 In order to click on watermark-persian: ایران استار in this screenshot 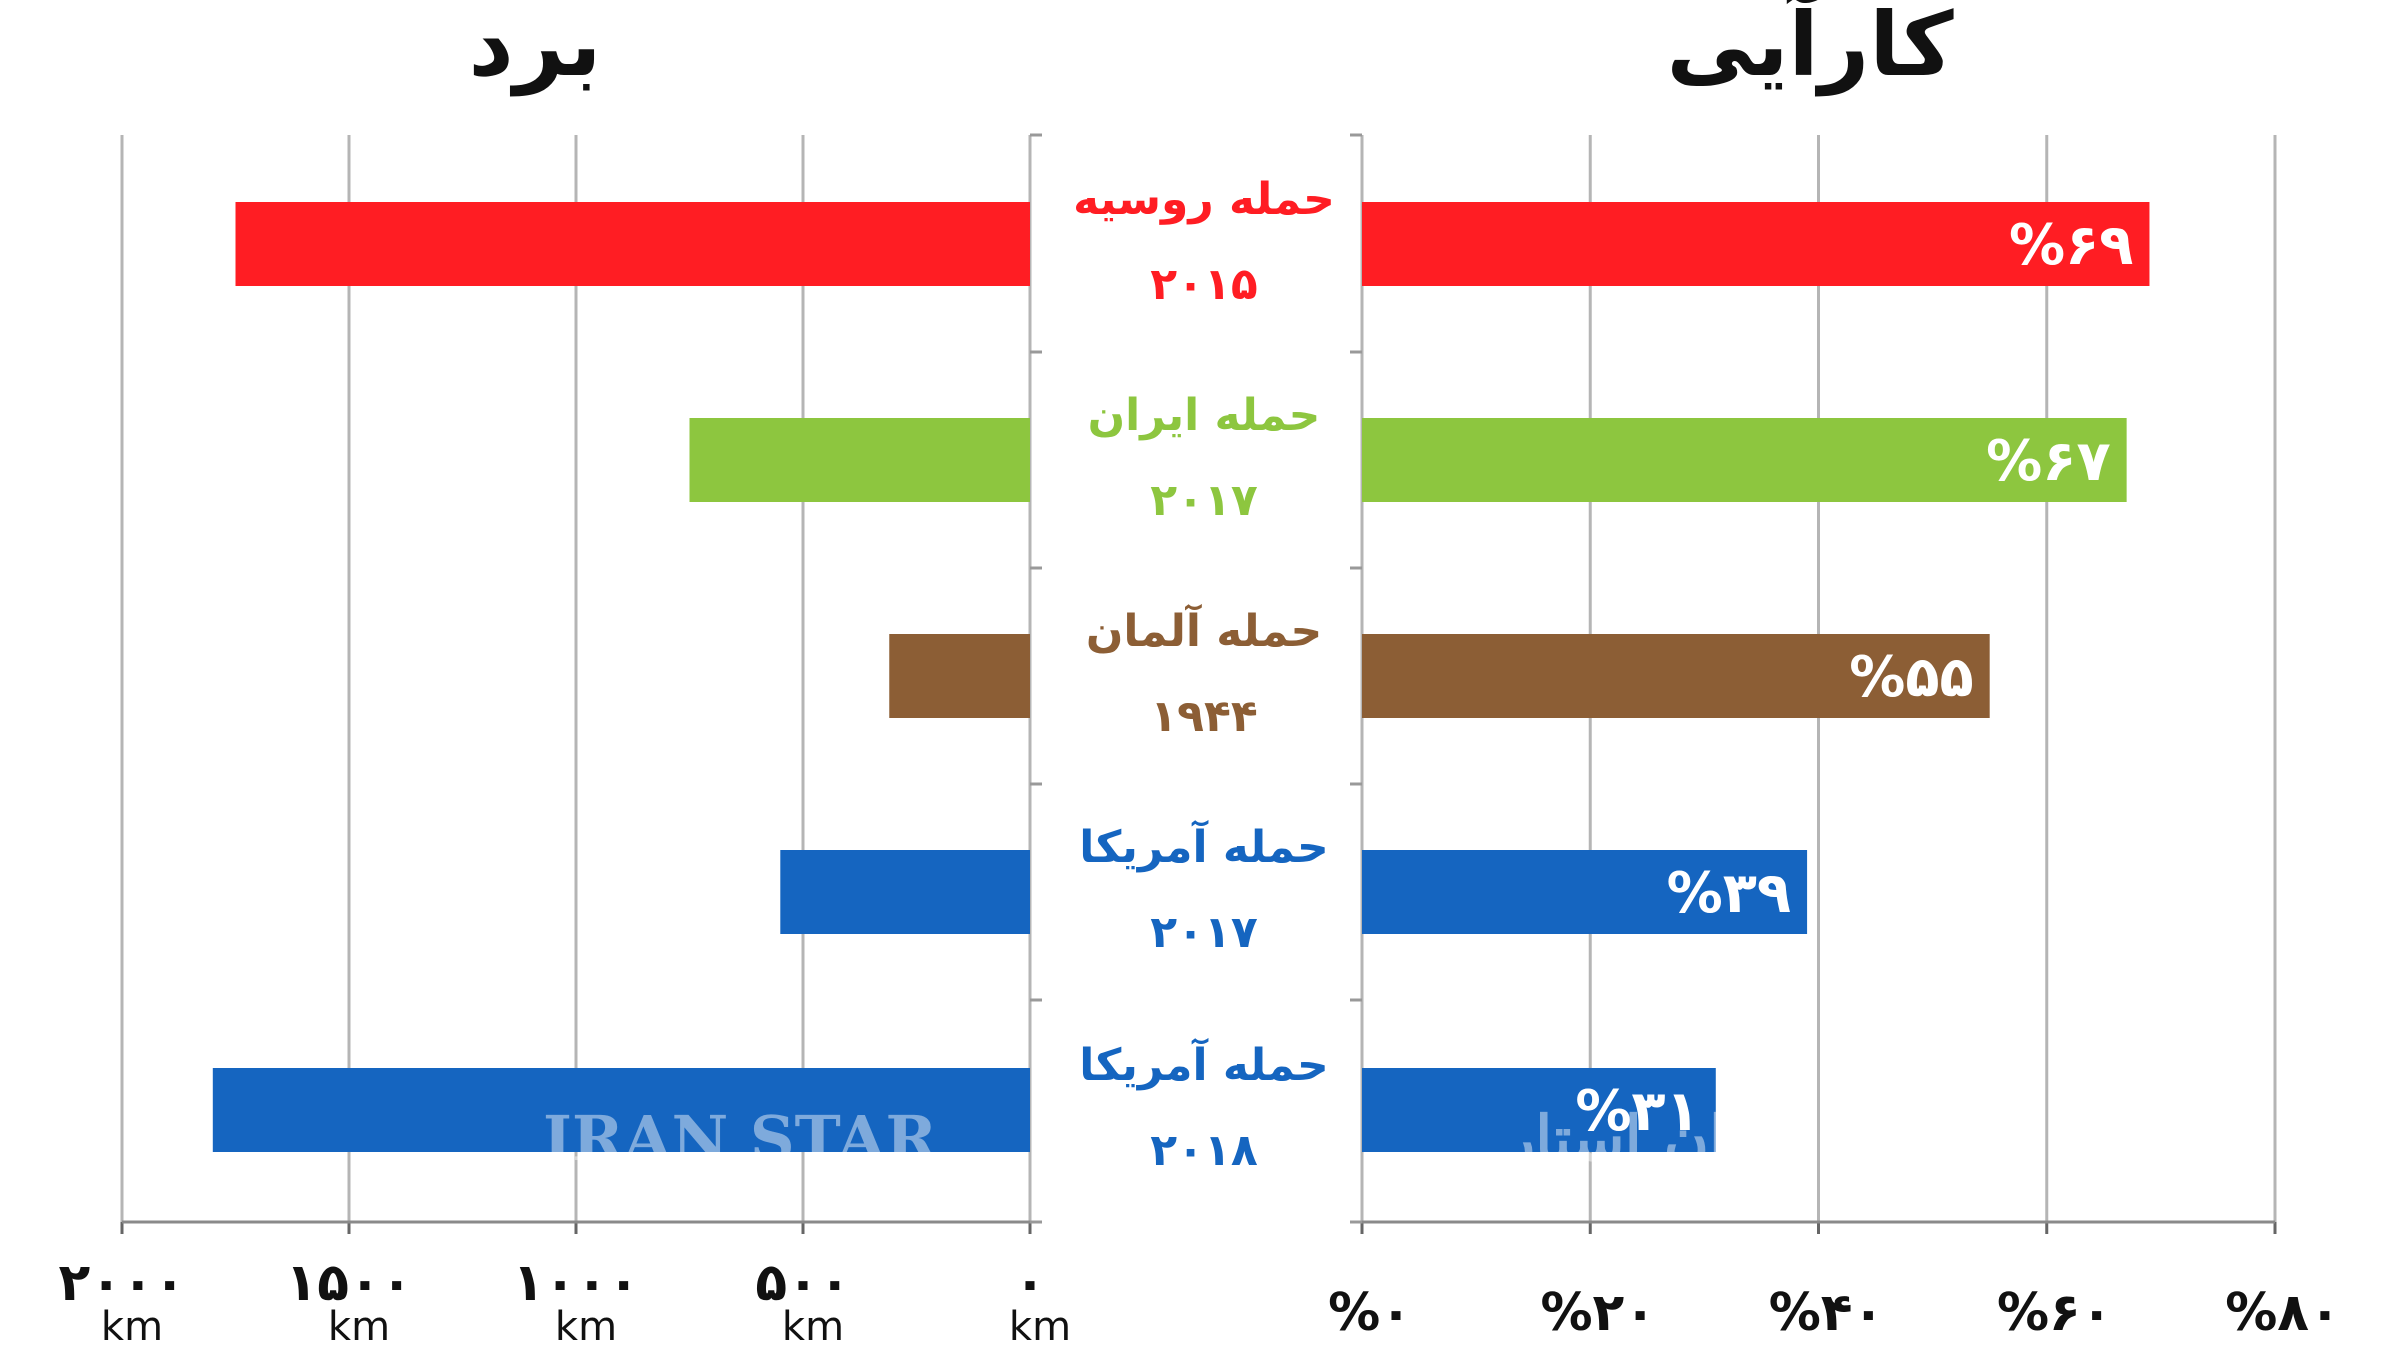, I will do `click(1648, 1139)`.